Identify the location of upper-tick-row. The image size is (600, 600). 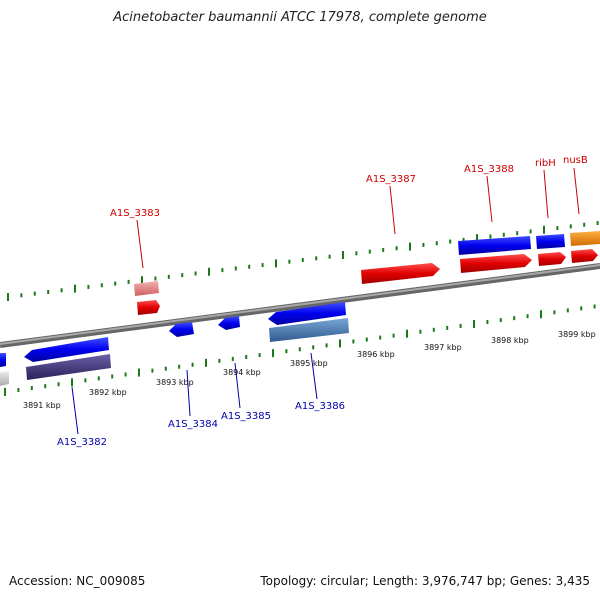
(303, 261).